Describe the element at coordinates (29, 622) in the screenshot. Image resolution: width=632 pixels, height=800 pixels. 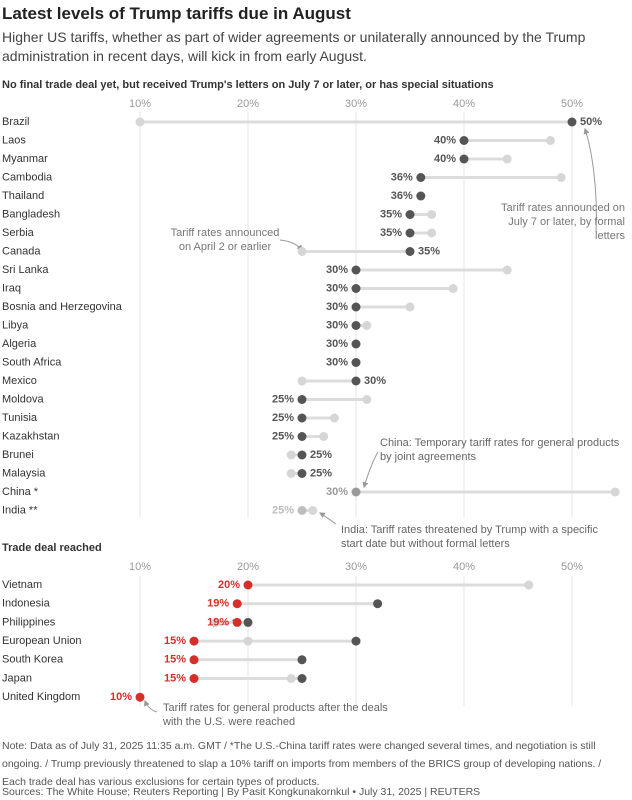
I see `category-label: Philippines` at that location.